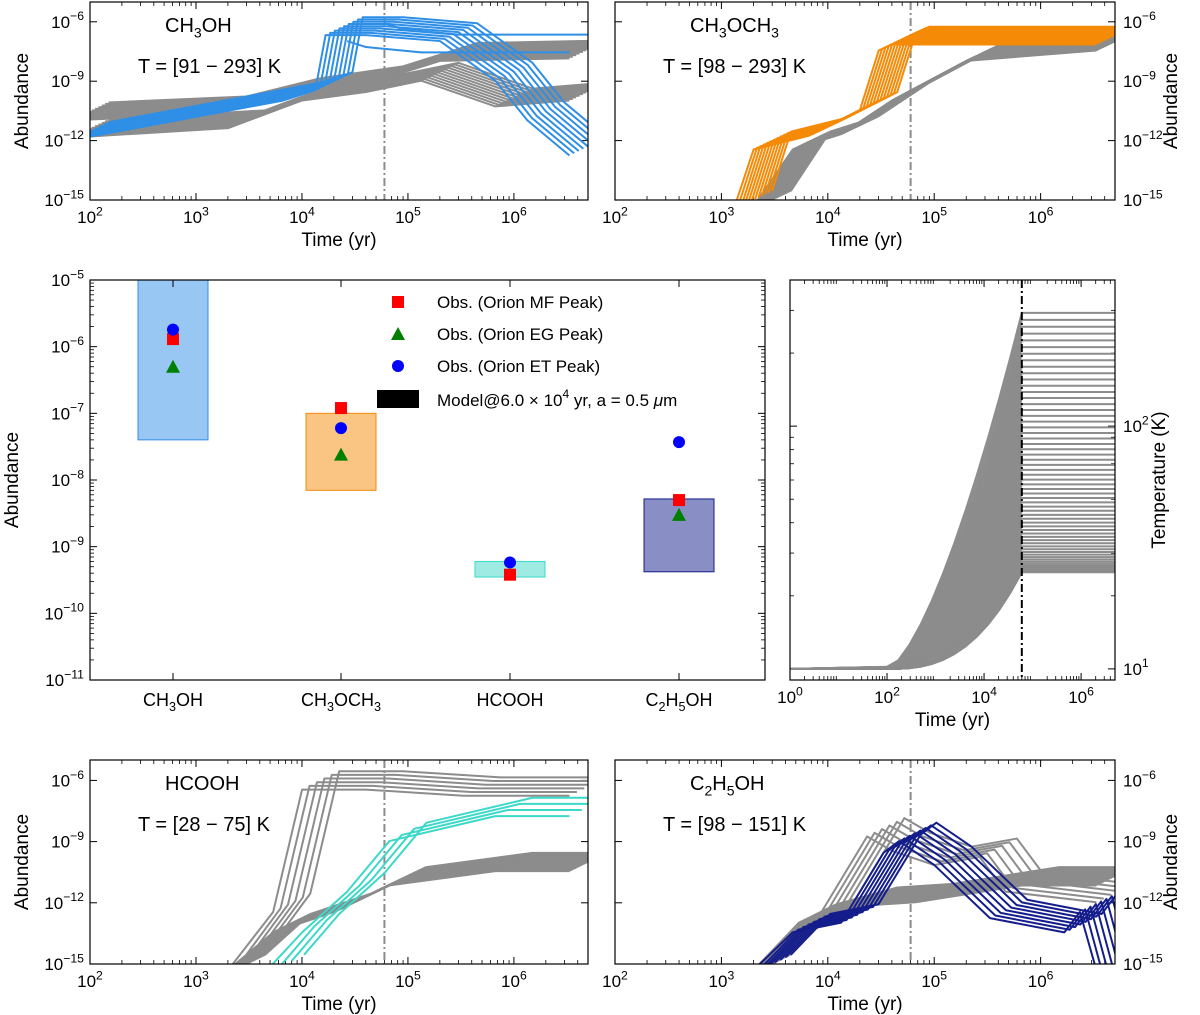 This screenshot has height=1015, width=1200. What do you see at coordinates (727, 786) in the screenshot?
I see `panel-title: C2H5OH` at bounding box center [727, 786].